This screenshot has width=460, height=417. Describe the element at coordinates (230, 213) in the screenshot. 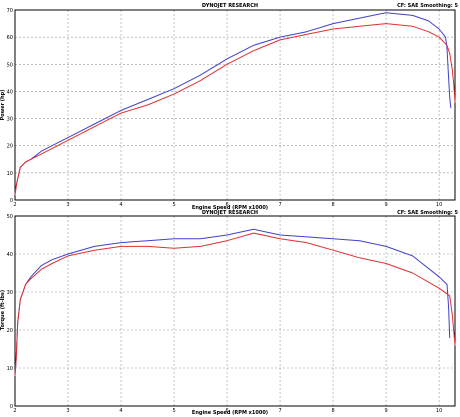

I see `torque-chart-title: DYNOJET RESEARCH` at that location.